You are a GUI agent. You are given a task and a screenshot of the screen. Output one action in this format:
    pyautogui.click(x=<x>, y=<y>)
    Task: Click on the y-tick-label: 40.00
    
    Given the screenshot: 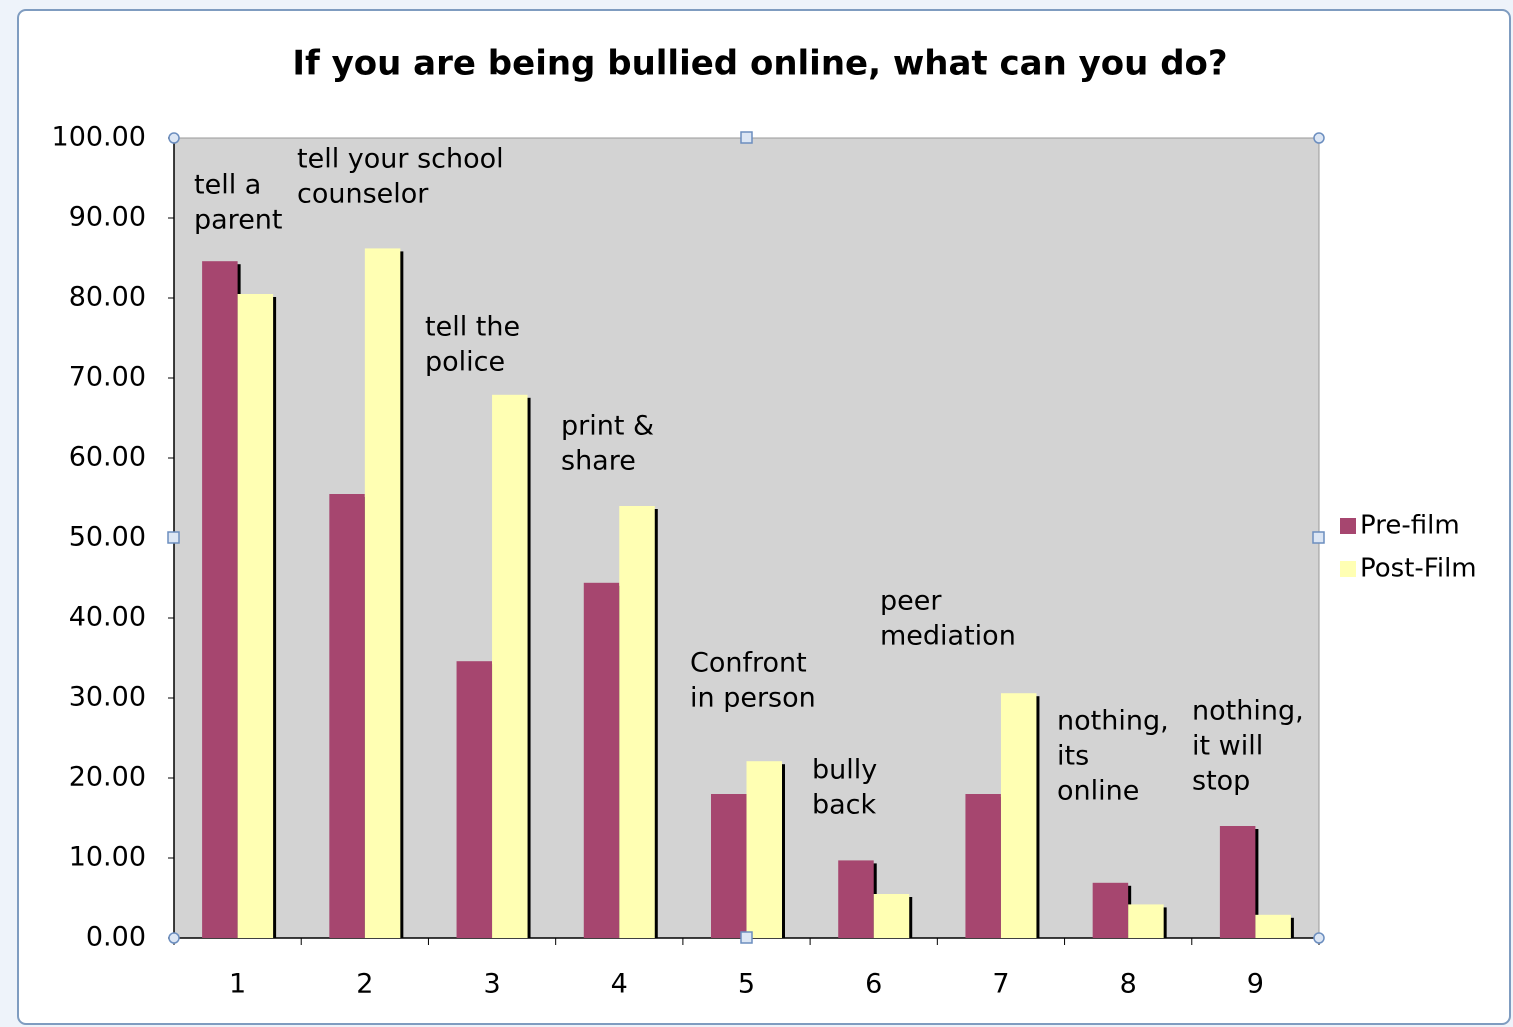 What is the action you would take?
    pyautogui.click(x=107, y=617)
    